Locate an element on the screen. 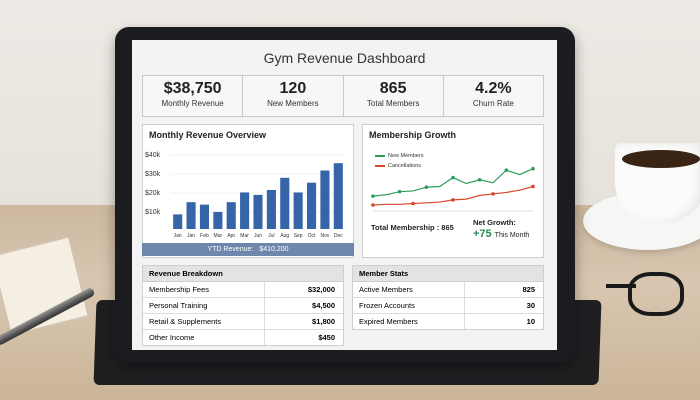  row-label: Membership Fees is located at coordinates (204, 289).